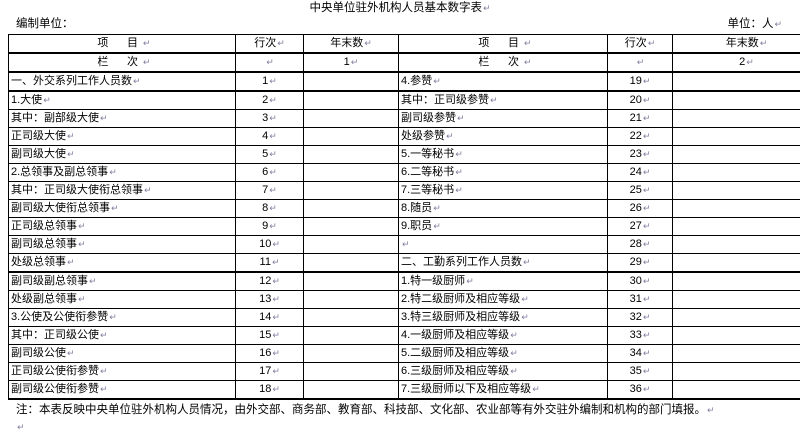 The width and height of the screenshot is (800, 436). What do you see at coordinates (635, 172) in the screenshot?
I see `row-lineno-right-text: 24` at bounding box center [635, 172].